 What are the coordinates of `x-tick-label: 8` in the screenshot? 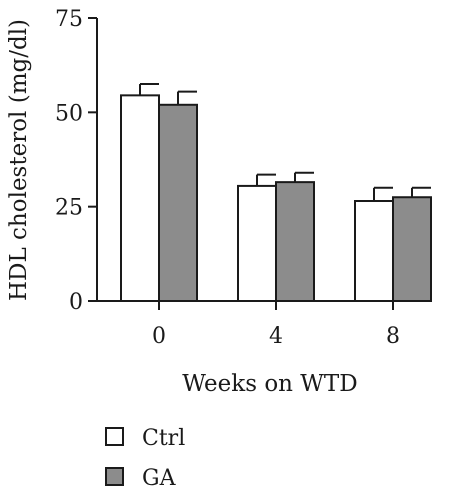 It's located at (393, 336).